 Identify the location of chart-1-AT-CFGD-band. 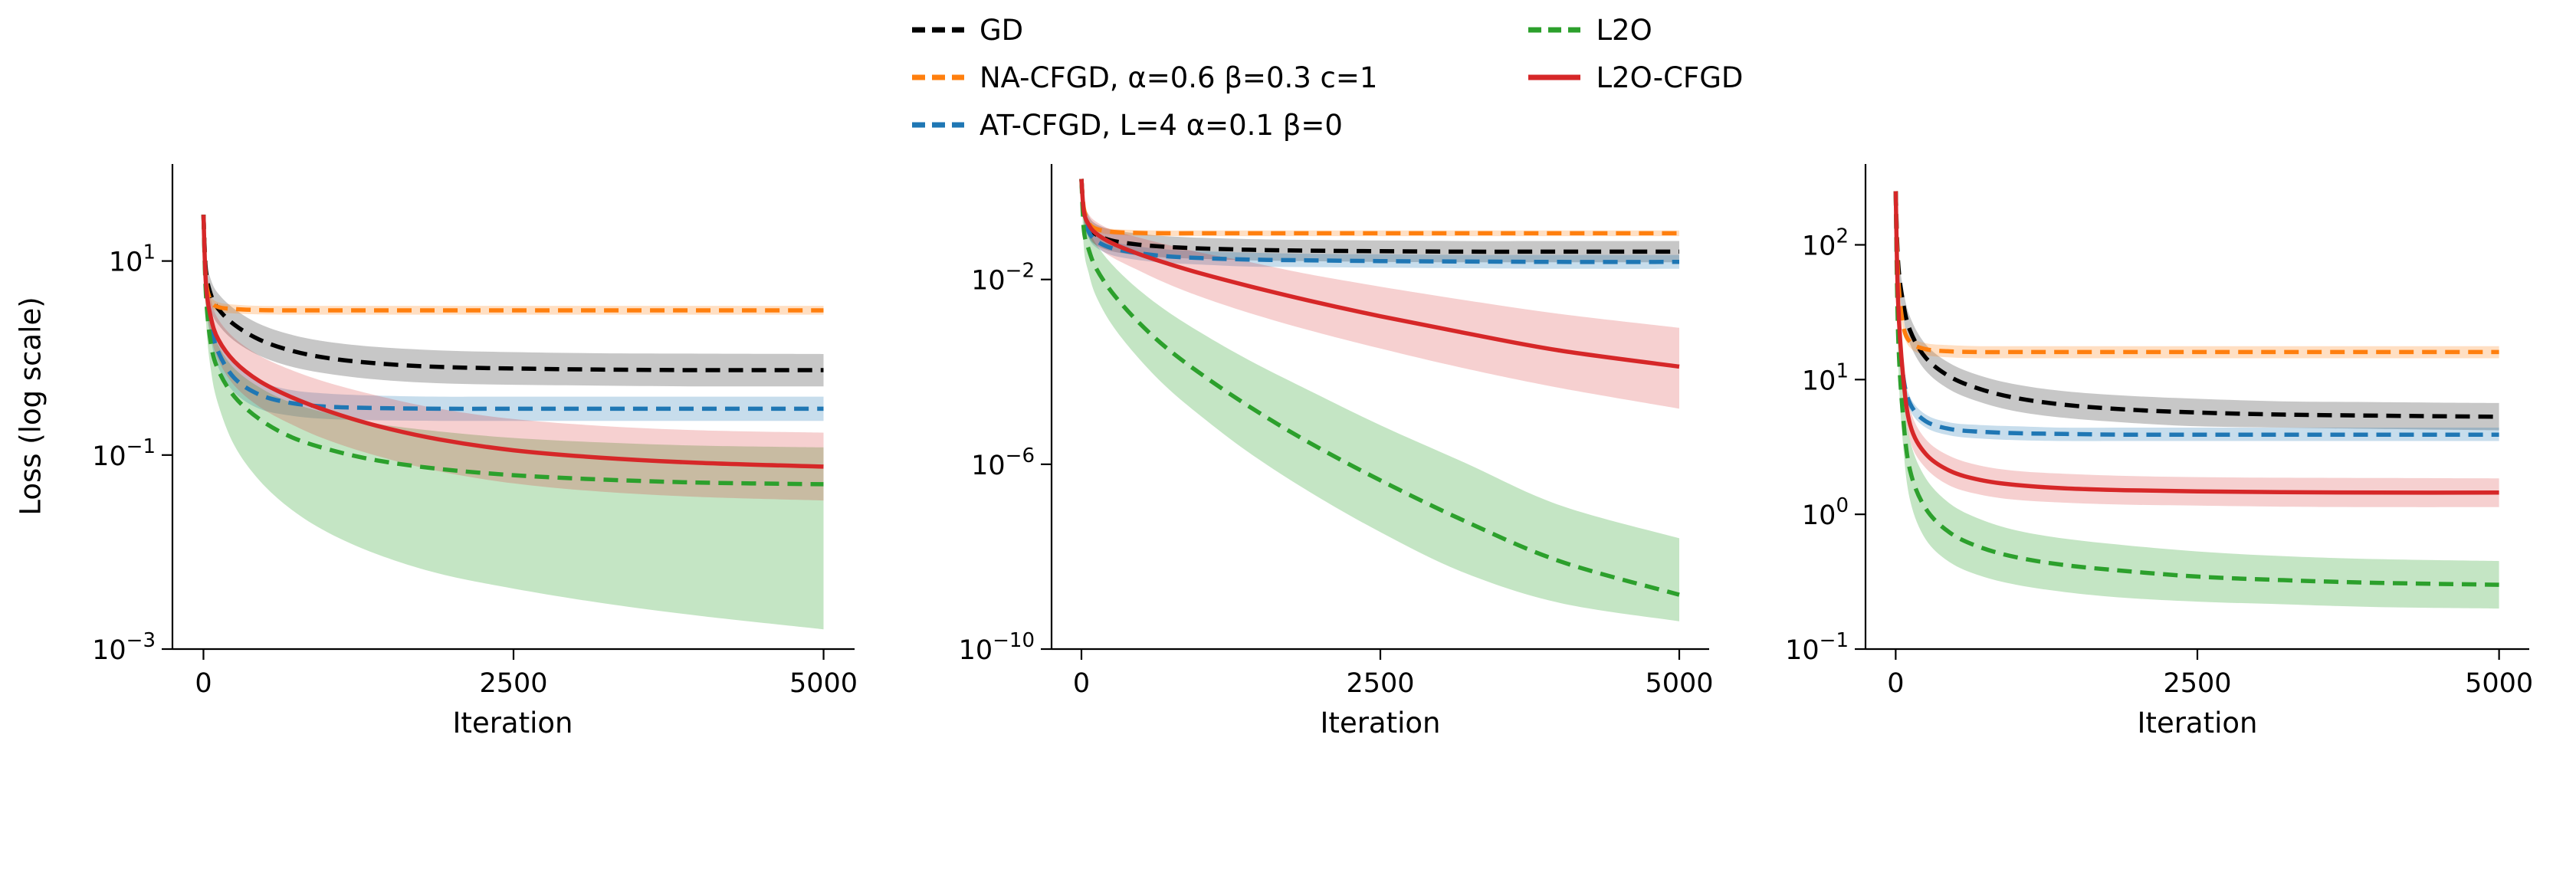
(513, 318).